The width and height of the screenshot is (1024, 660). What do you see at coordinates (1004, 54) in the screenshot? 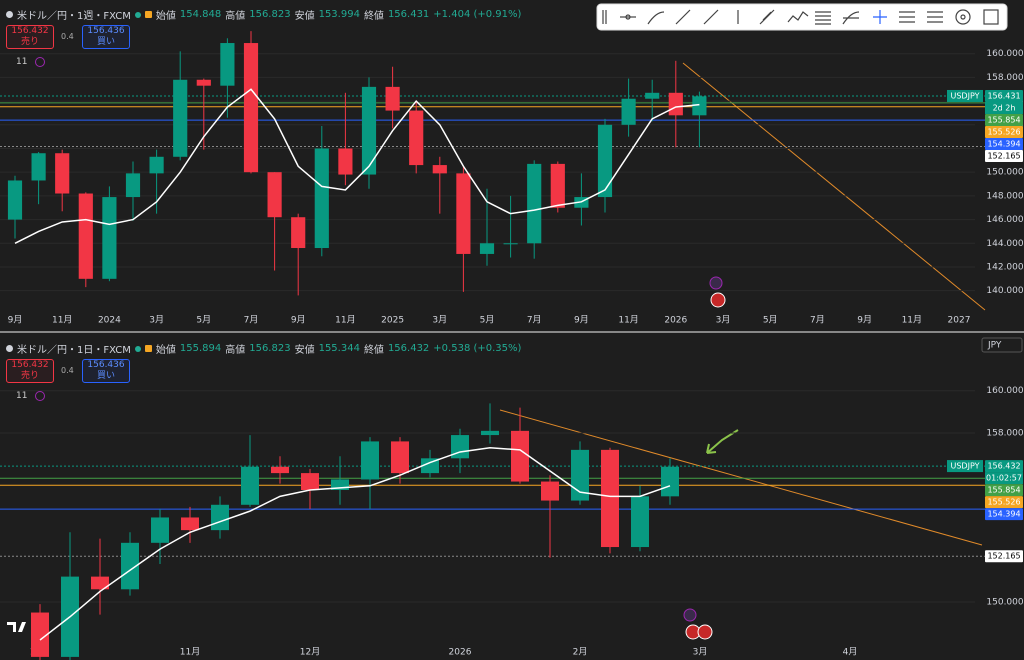
I see `y-tick-label: 160.000` at bounding box center [1004, 54].